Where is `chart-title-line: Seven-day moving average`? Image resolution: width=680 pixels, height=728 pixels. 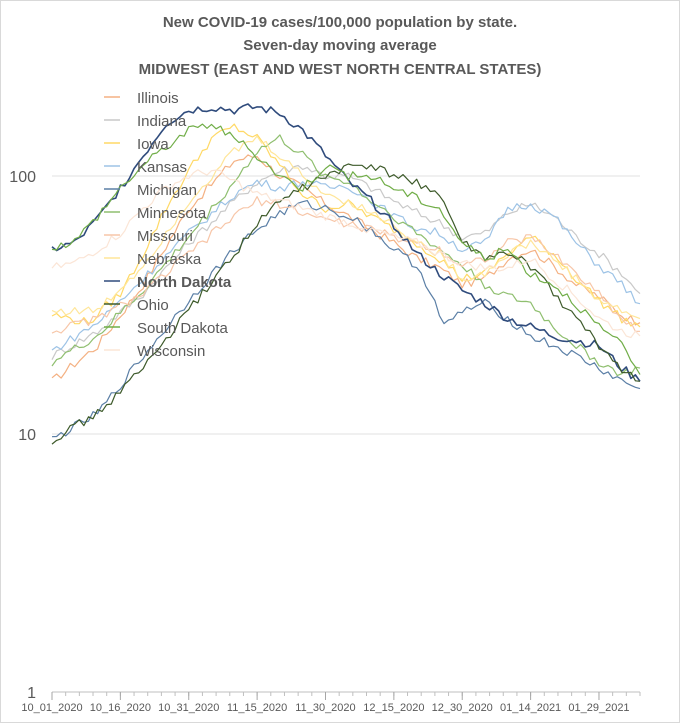
chart-title-line: Seven-day moving average is located at coordinates (339, 45).